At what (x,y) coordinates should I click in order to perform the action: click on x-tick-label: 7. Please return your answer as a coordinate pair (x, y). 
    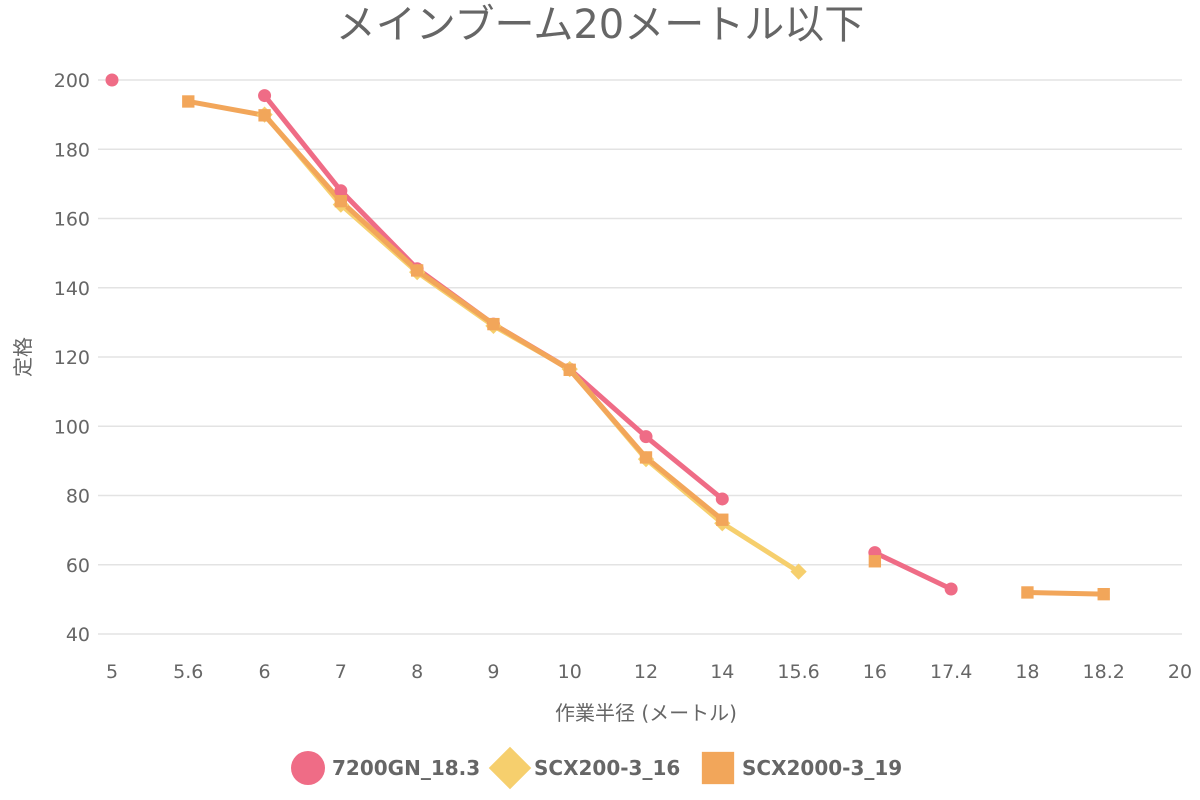
    Looking at the image, I should click on (341, 672).